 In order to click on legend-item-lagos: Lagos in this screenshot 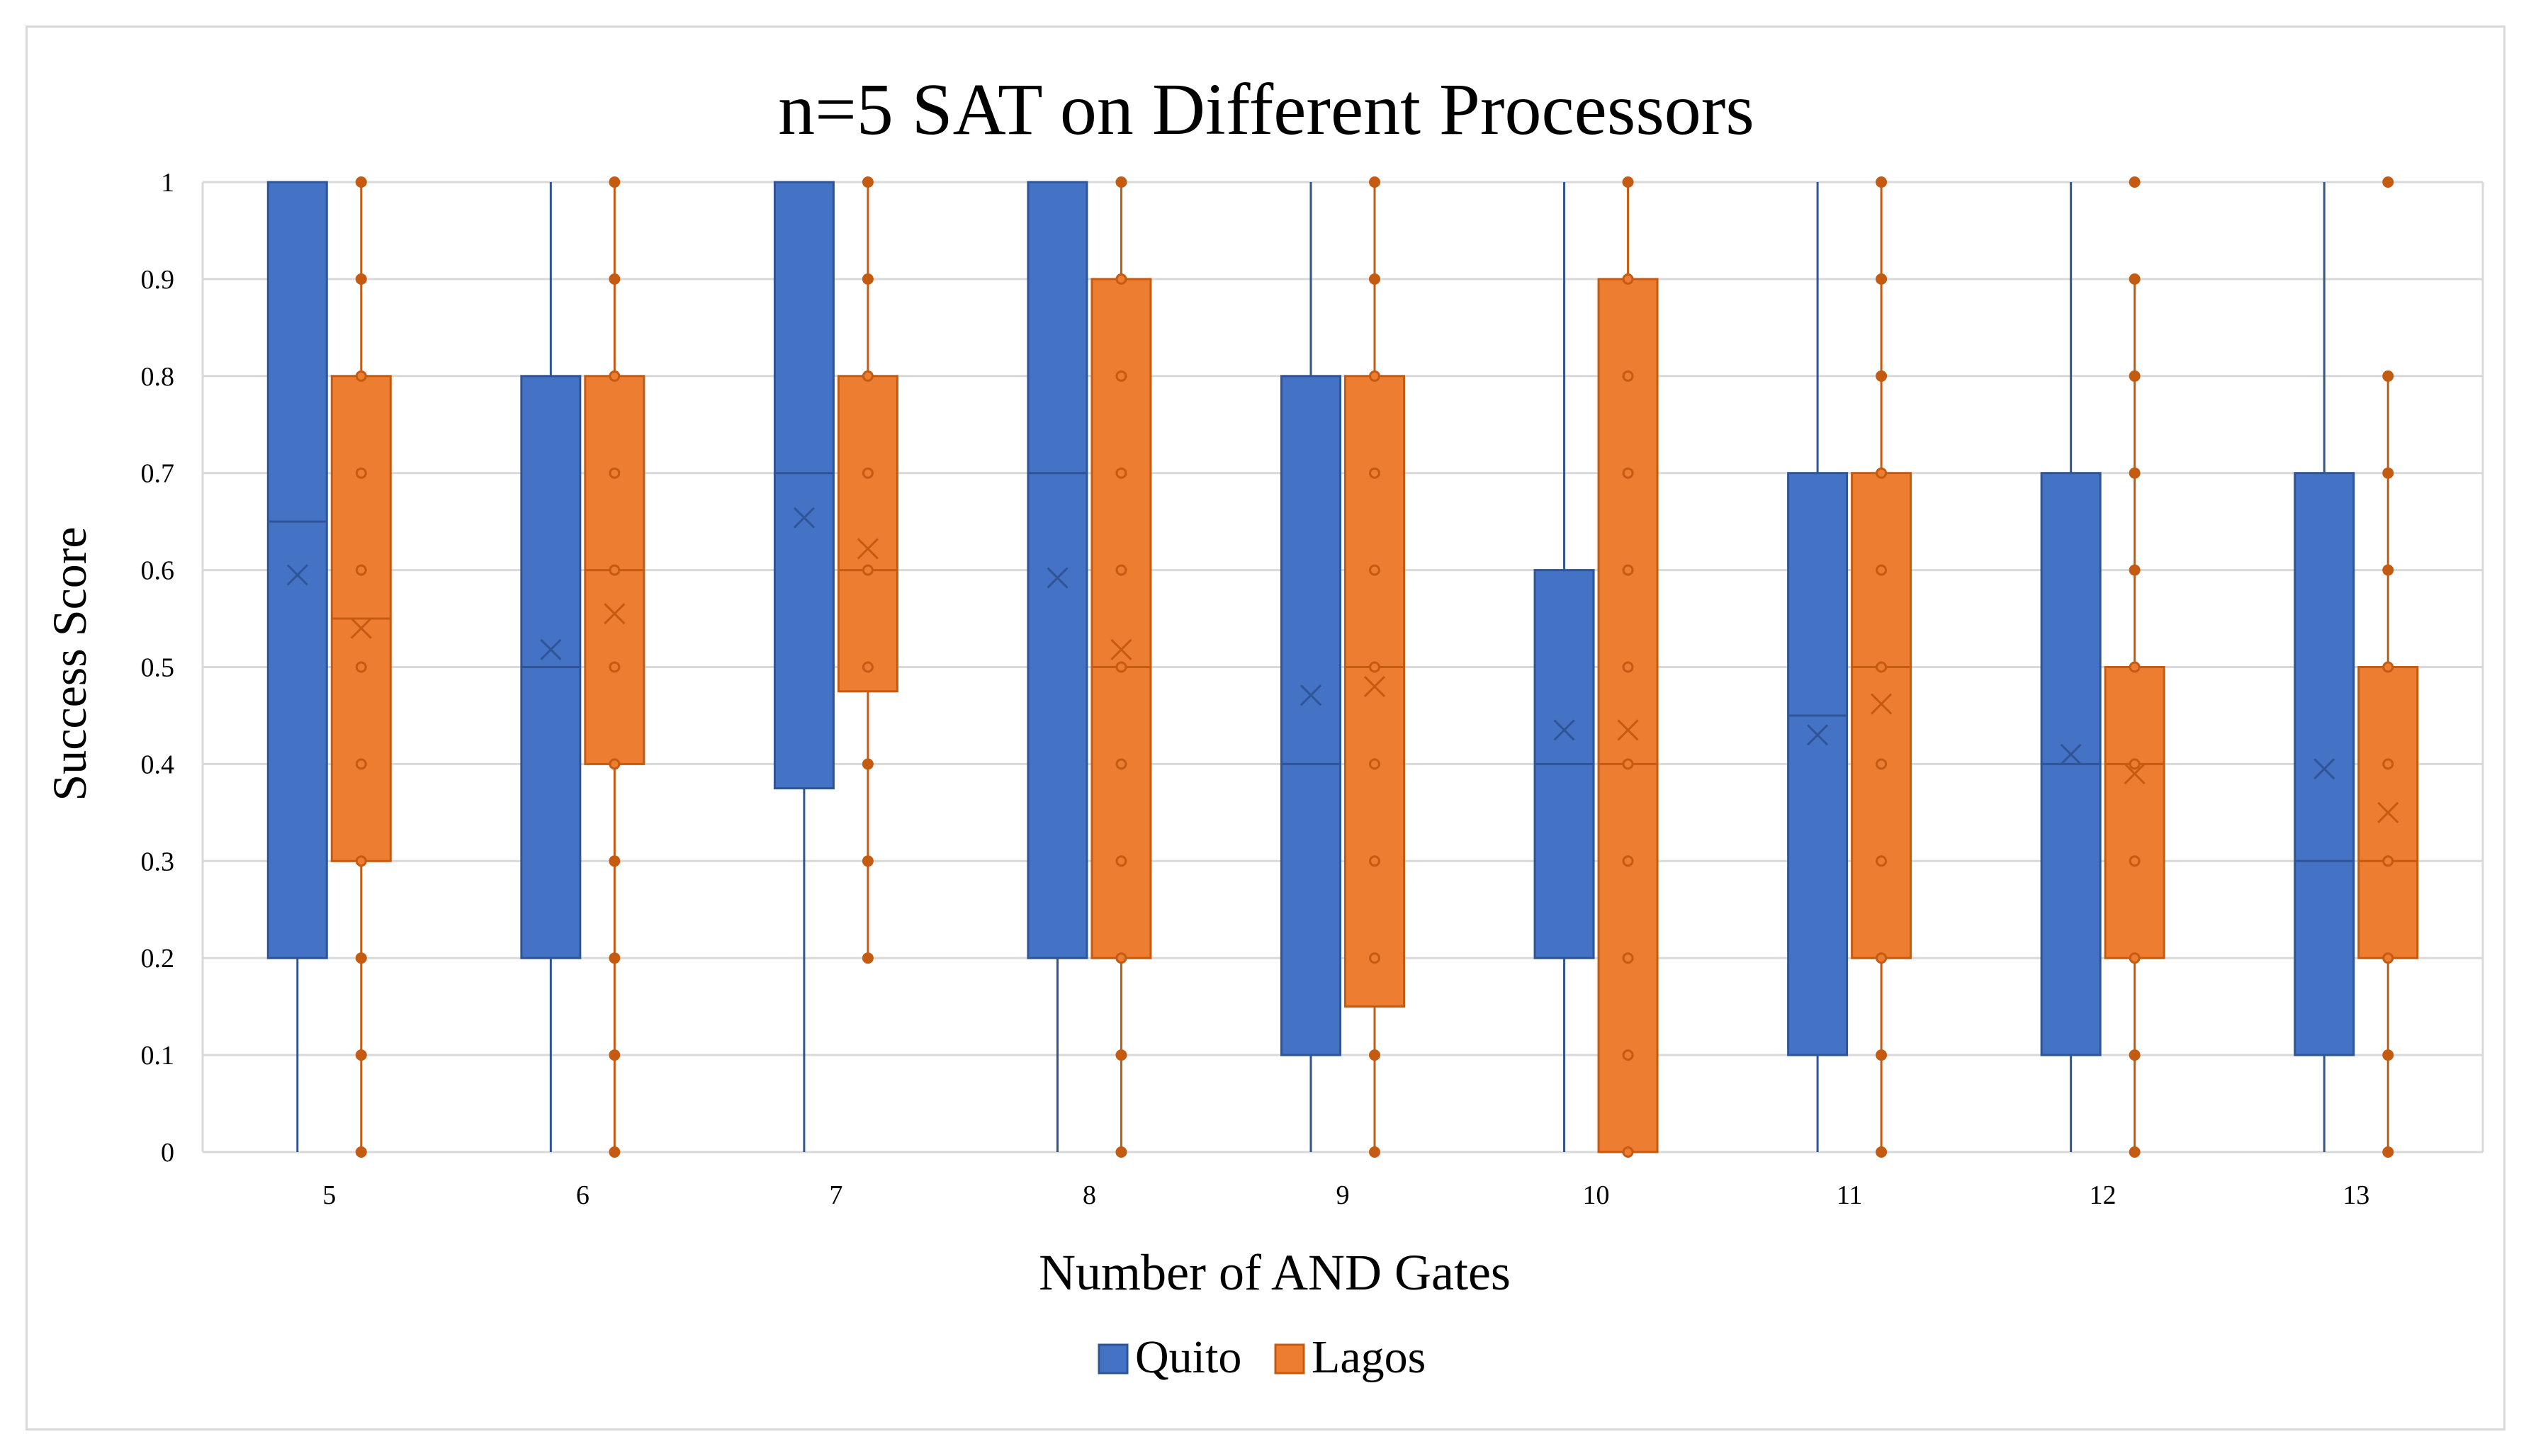, I will do `click(1350, 1357)`.